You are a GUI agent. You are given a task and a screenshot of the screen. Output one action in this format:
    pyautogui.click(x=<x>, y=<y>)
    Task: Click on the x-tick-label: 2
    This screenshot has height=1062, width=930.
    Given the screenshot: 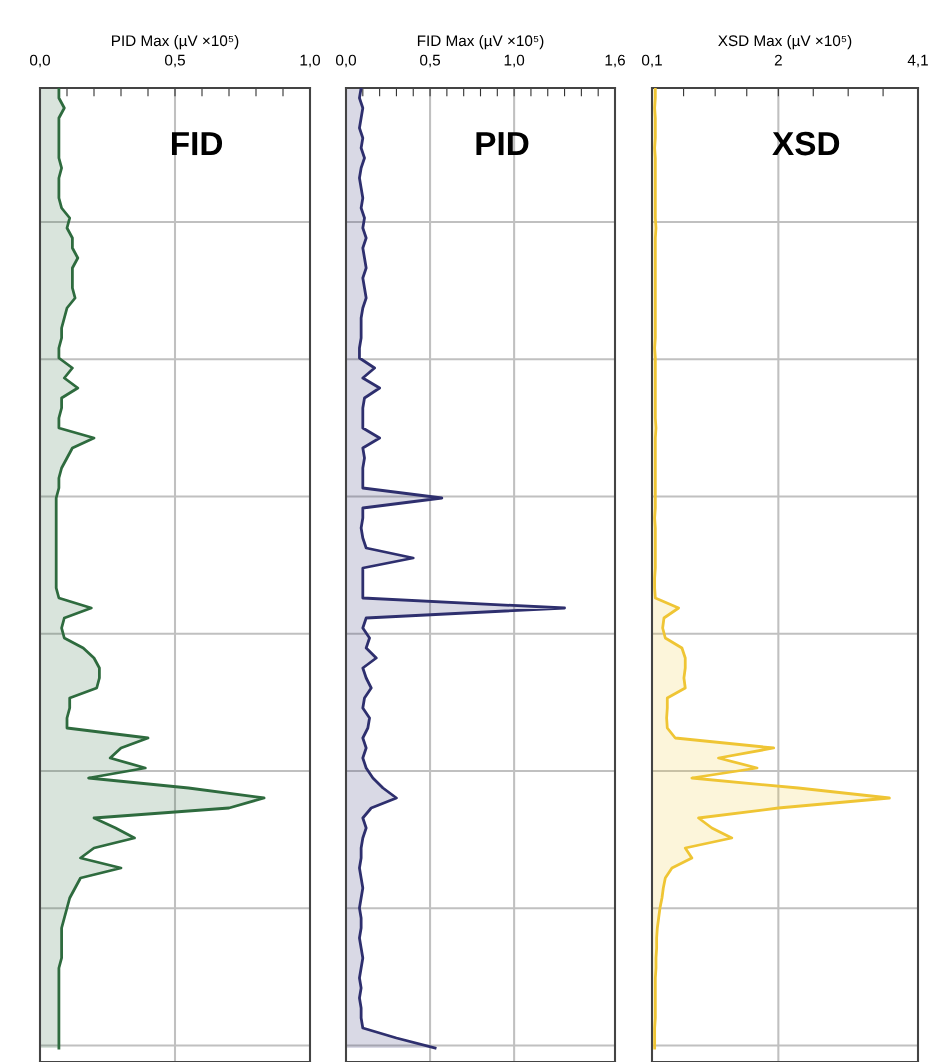 What is the action you would take?
    pyautogui.click(x=778, y=60)
    